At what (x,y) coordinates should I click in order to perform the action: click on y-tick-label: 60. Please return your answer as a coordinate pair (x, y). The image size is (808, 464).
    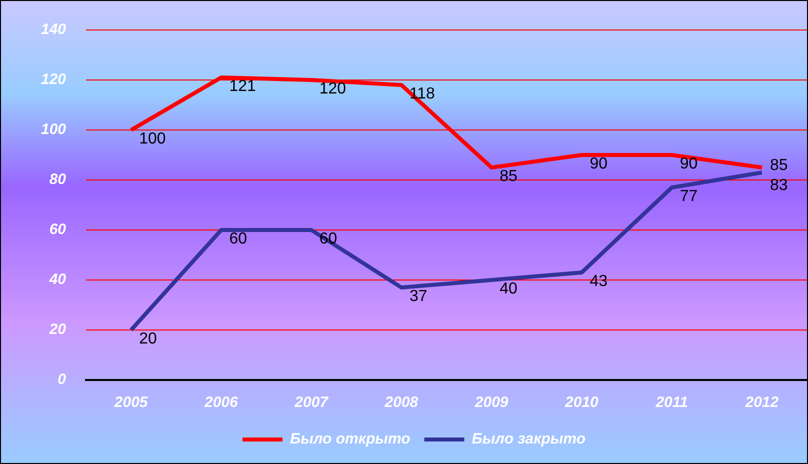
    Looking at the image, I should click on (58, 229).